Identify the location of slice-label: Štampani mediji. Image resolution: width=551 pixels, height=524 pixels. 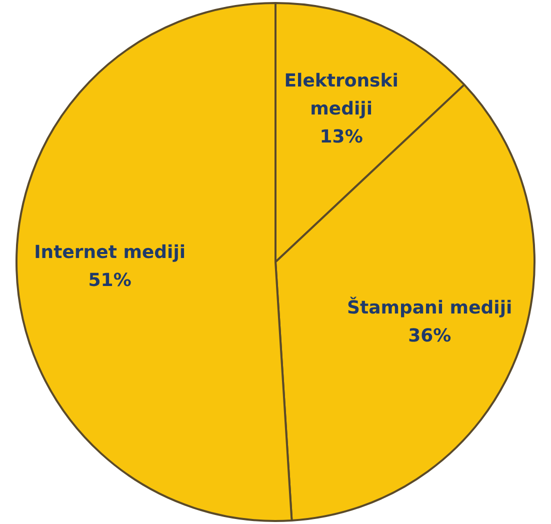
(429, 307).